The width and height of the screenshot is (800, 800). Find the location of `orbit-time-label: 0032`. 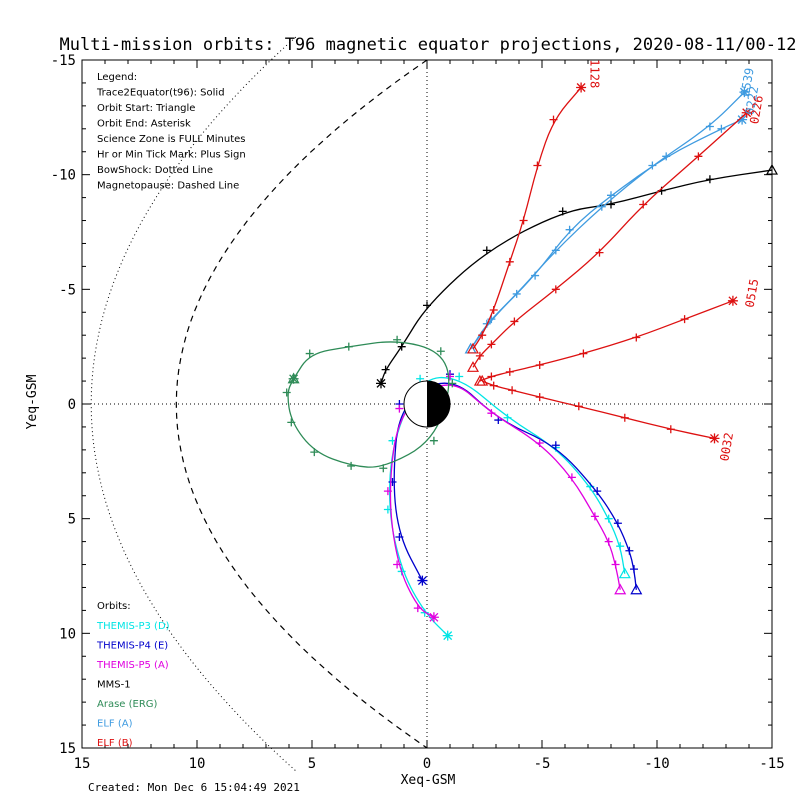

orbit-time-label: 0032 is located at coordinates (726, 446).